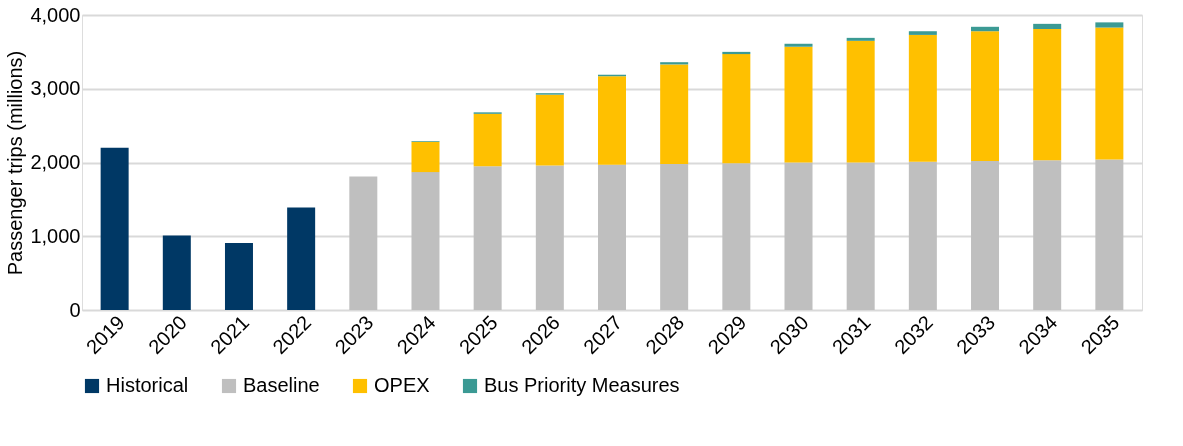 This screenshot has height=446, width=1183. Describe the element at coordinates (75, 309) in the screenshot. I see `y-tick-label: 0` at that location.